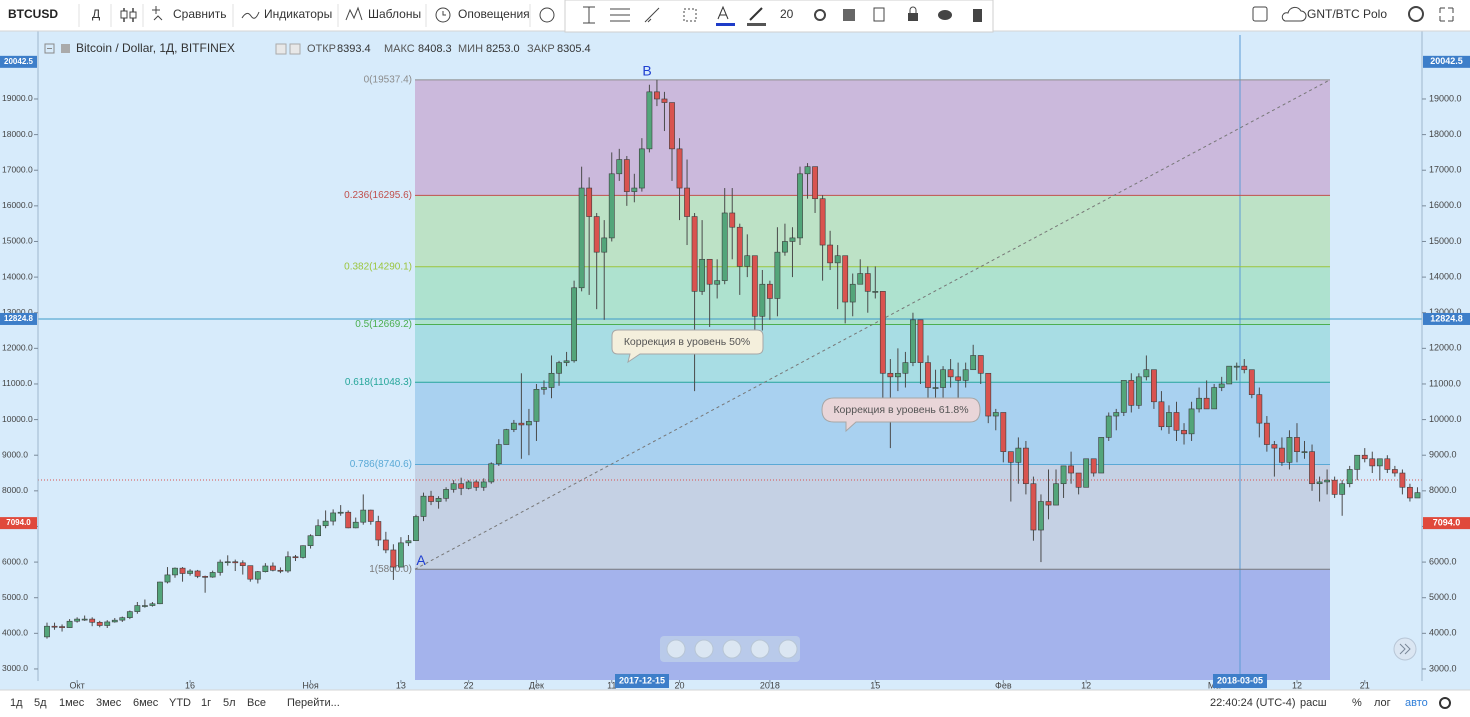  What do you see at coordinates (913, 17) in the screenshot?
I see `lock-tool` at bounding box center [913, 17].